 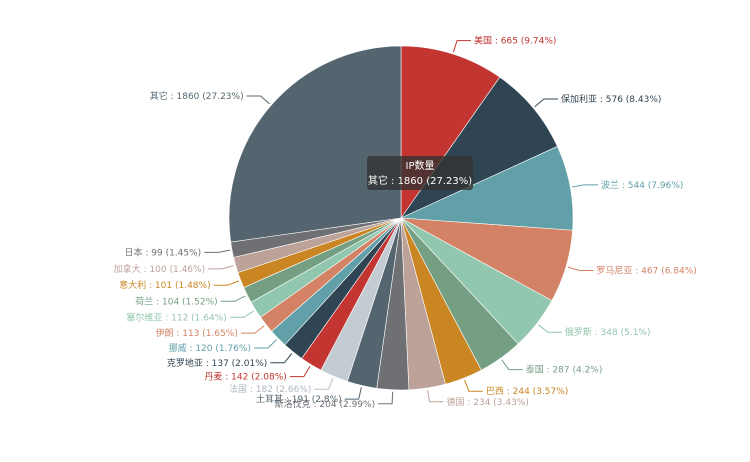 I want to click on slice-label-3: 罗马尼亚 : 467 (6.84%), so click(x=646, y=271).